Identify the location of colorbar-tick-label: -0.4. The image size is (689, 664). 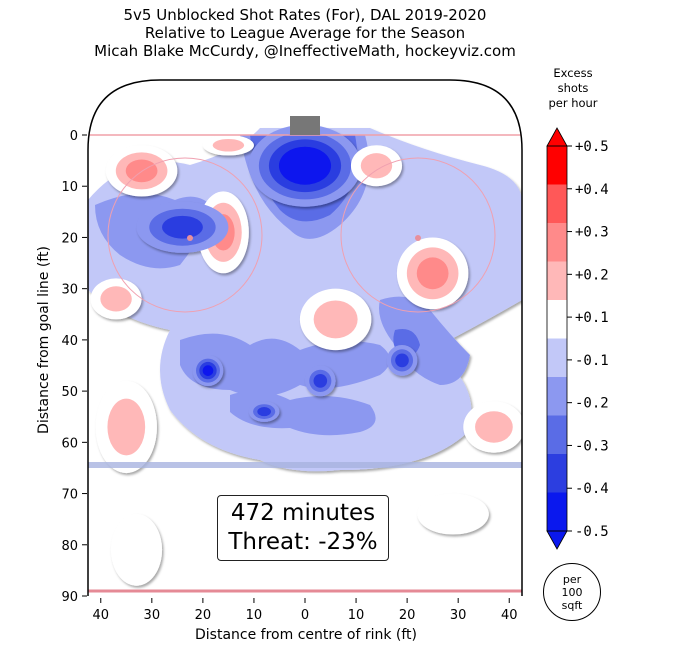
(592, 489).